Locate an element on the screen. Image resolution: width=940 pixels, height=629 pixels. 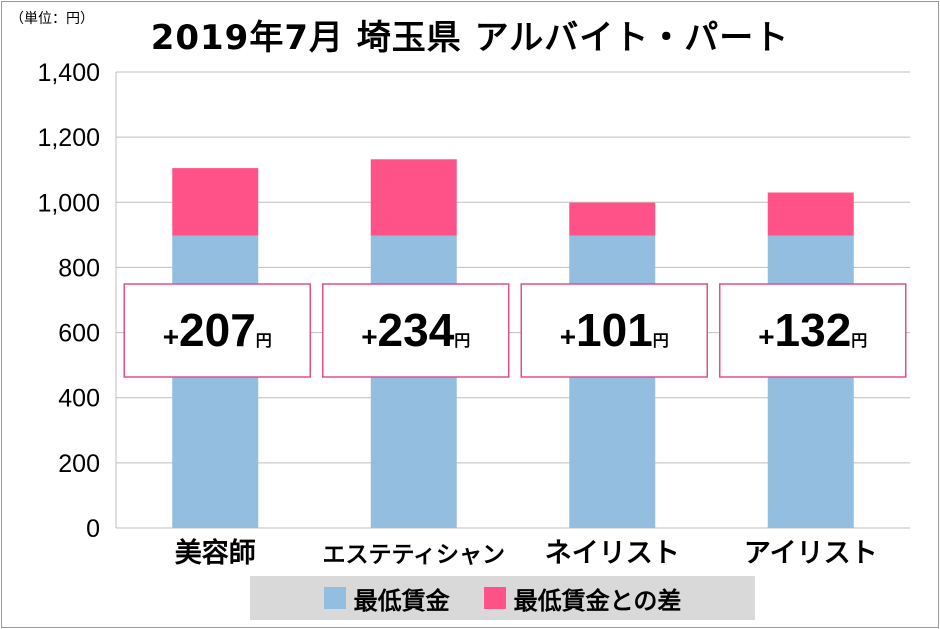
x-tick-label: 美容師 is located at coordinates (215, 553).